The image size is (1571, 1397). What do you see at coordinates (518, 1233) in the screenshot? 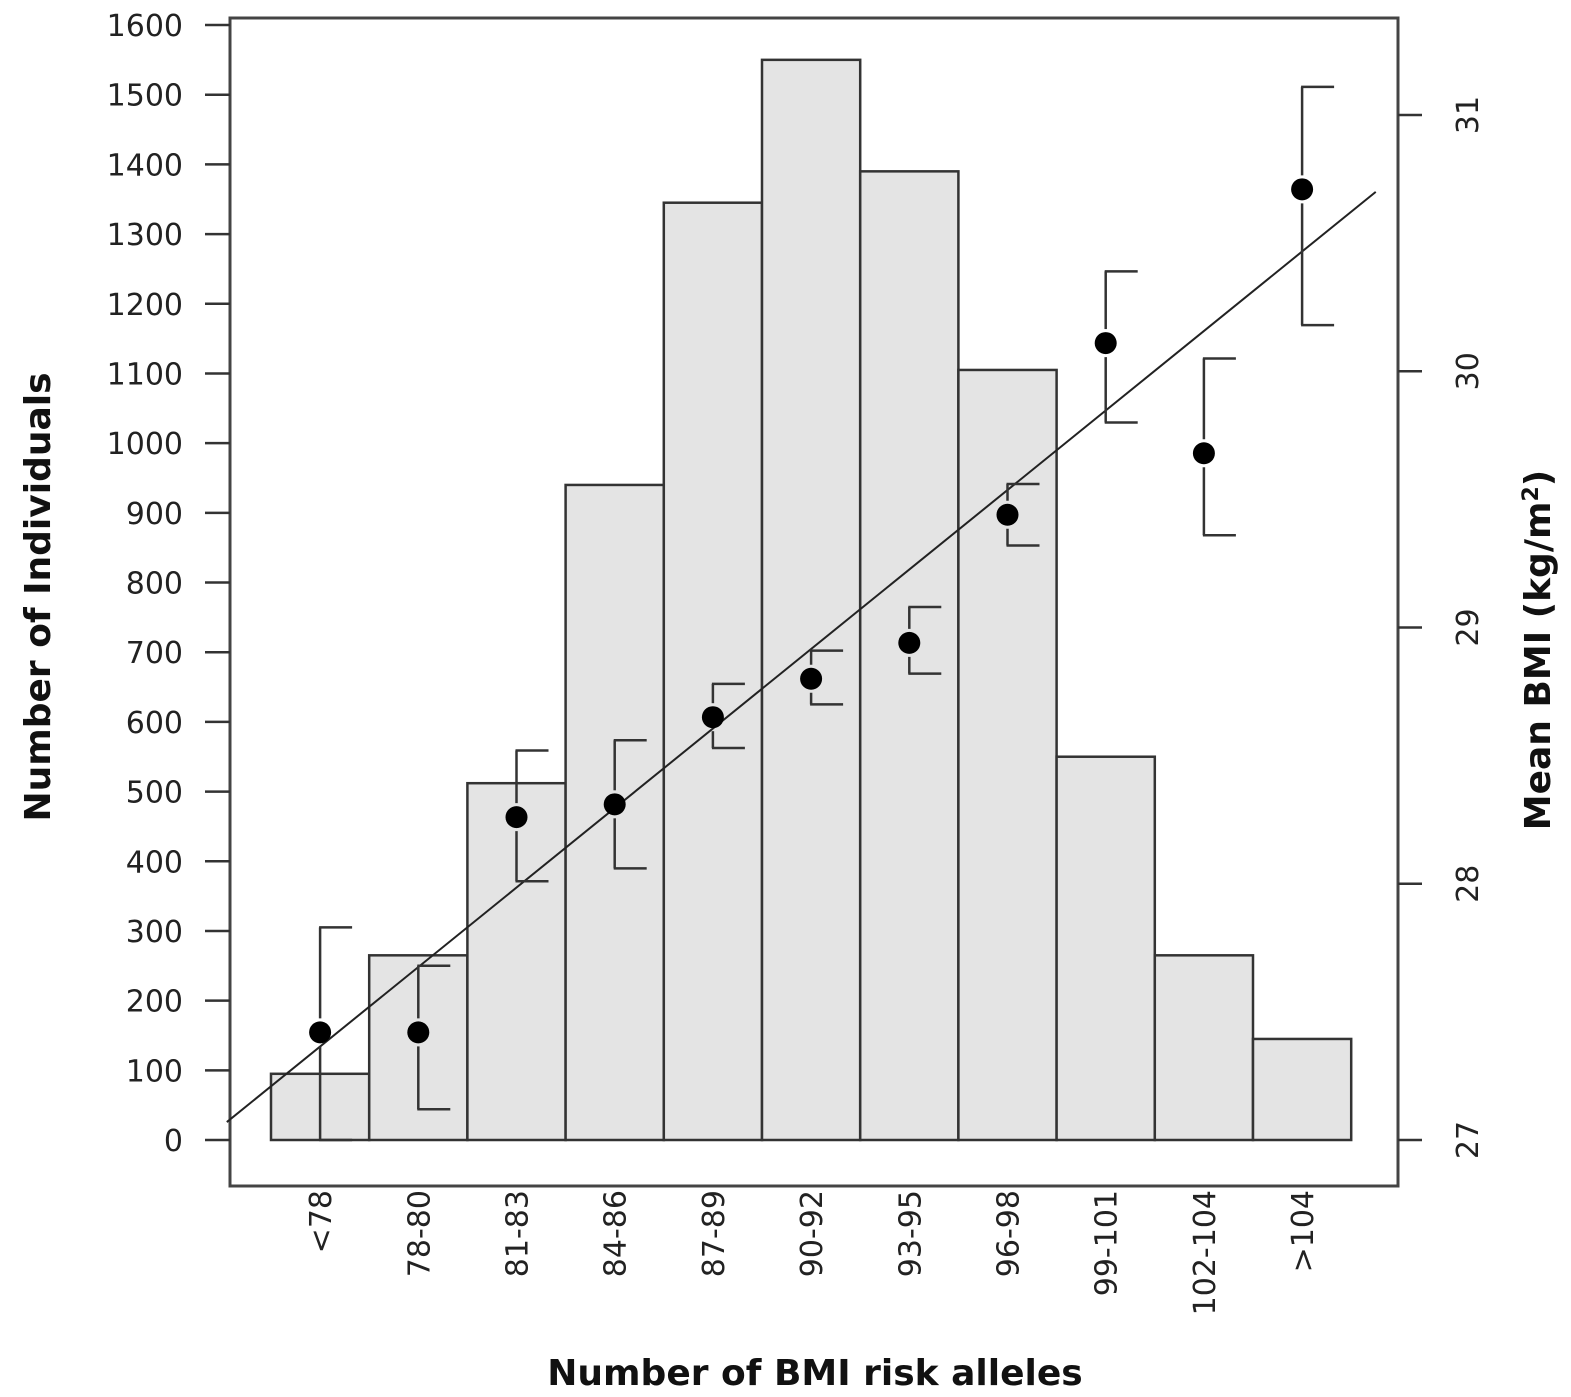
I see `x-tick-label: 81-83` at bounding box center [518, 1233].